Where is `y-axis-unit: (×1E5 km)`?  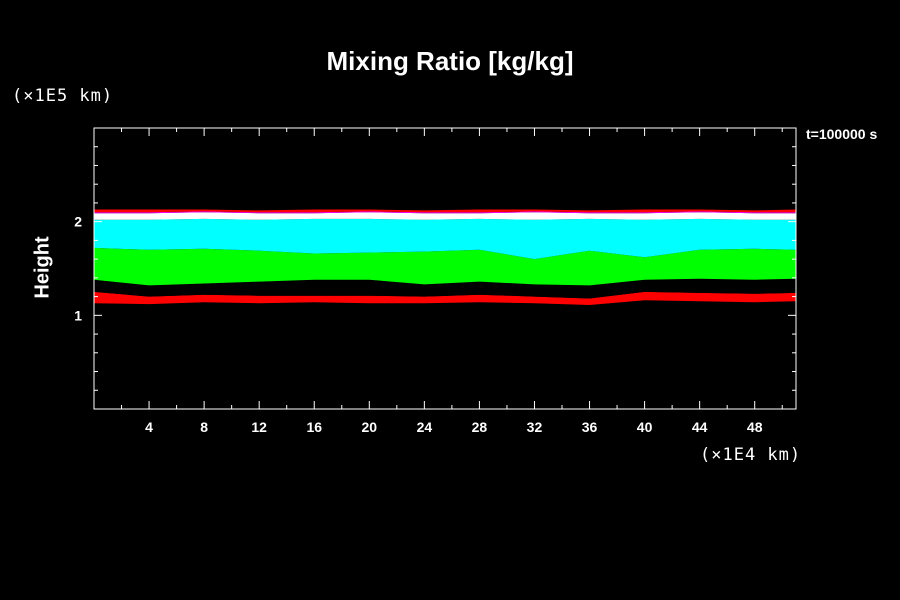
y-axis-unit: (×1E5 km) is located at coordinates (63, 96).